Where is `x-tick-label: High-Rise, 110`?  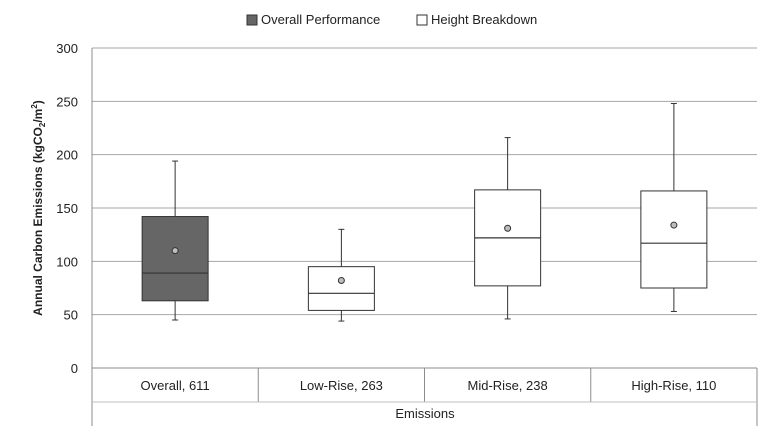
x-tick-label: High-Rise, 110 is located at coordinates (673, 385).